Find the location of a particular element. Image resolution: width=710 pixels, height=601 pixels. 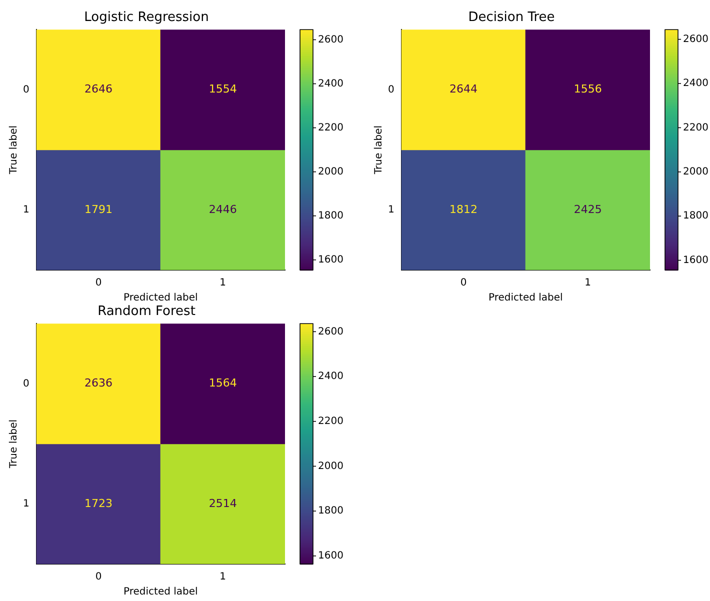

data-label: 1723 is located at coordinates (98, 503).